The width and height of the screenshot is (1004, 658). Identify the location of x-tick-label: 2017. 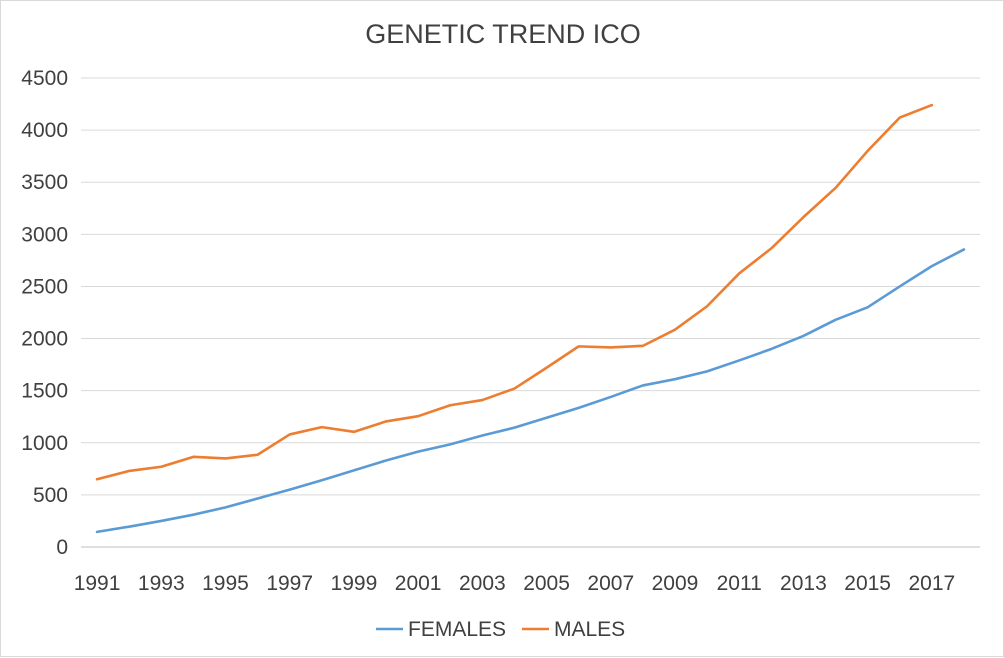
(931, 583).